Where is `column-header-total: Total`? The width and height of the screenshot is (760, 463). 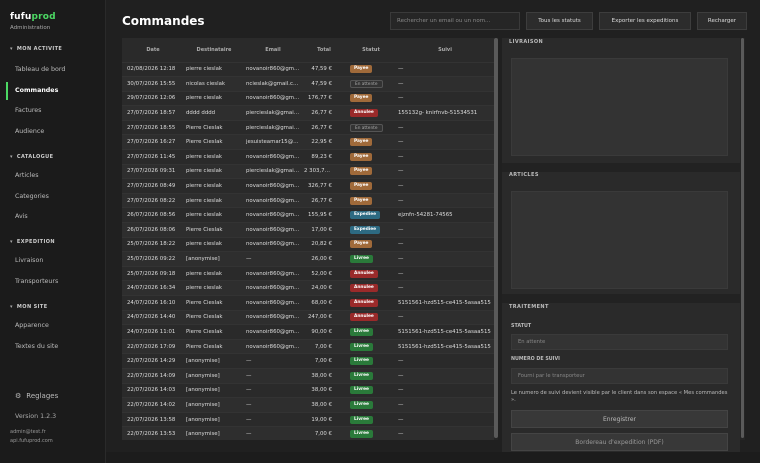
column-header-total: Total is located at coordinates (324, 50).